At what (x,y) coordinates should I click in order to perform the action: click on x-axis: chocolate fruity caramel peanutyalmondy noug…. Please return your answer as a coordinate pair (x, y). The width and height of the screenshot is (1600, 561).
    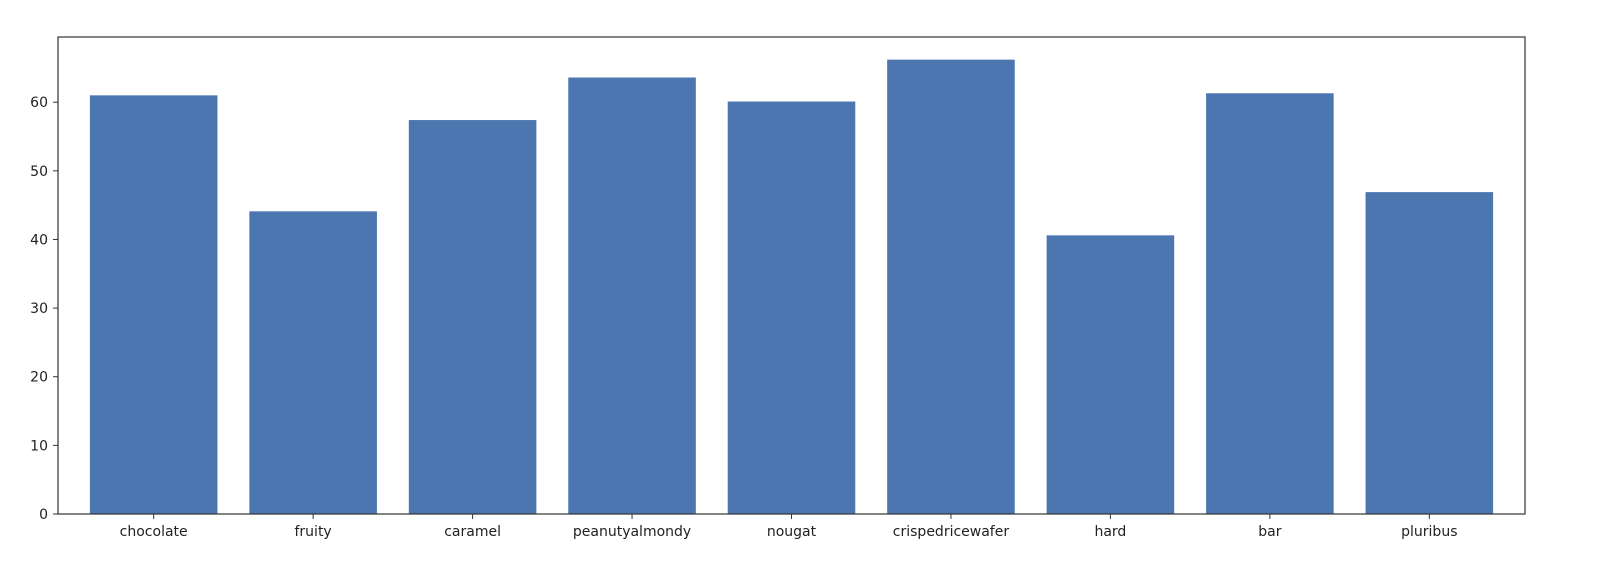
    Looking at the image, I should click on (789, 527).